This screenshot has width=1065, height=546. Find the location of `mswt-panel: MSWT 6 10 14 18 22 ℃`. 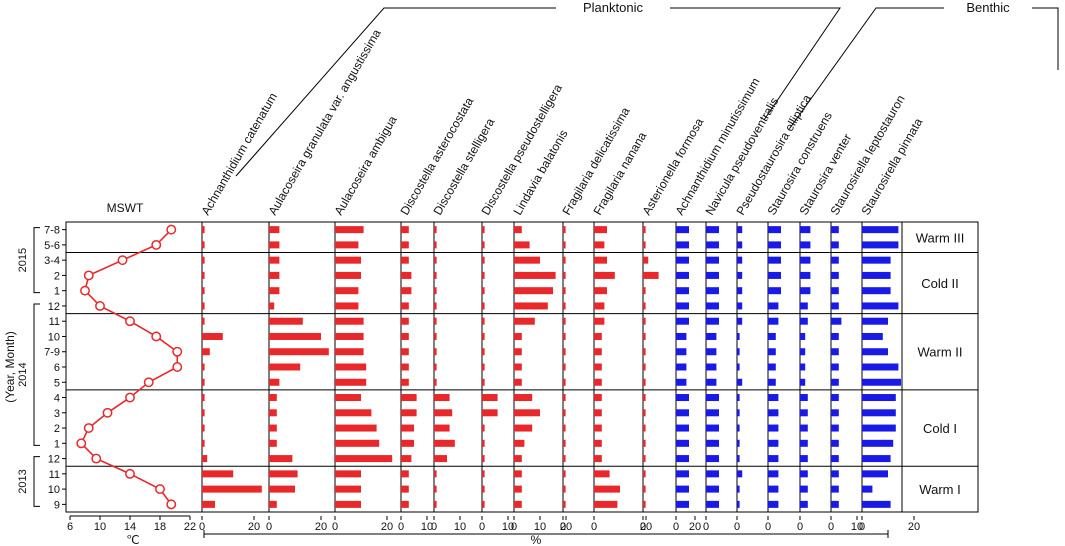

mswt-panel: MSWT 6 10 14 18 22 ℃ is located at coordinates (131, 373).